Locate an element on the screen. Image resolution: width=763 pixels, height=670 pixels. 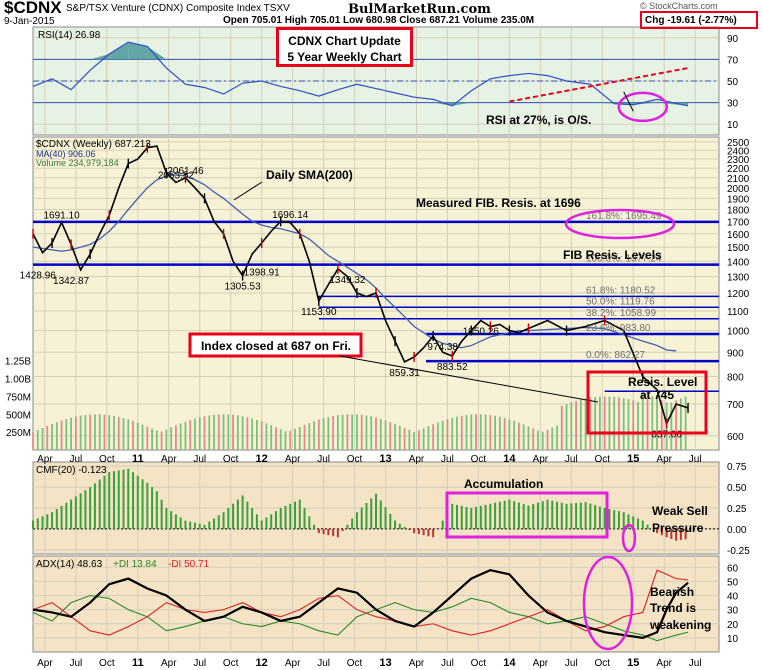
bearish-circle is located at coordinates (608, 603).